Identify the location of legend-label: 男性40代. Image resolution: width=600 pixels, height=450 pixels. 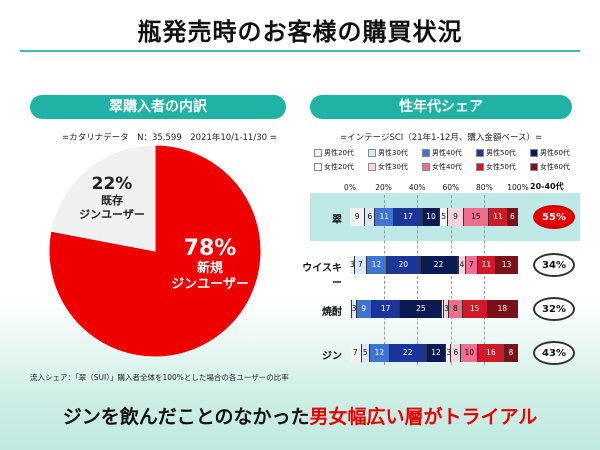
(447, 153).